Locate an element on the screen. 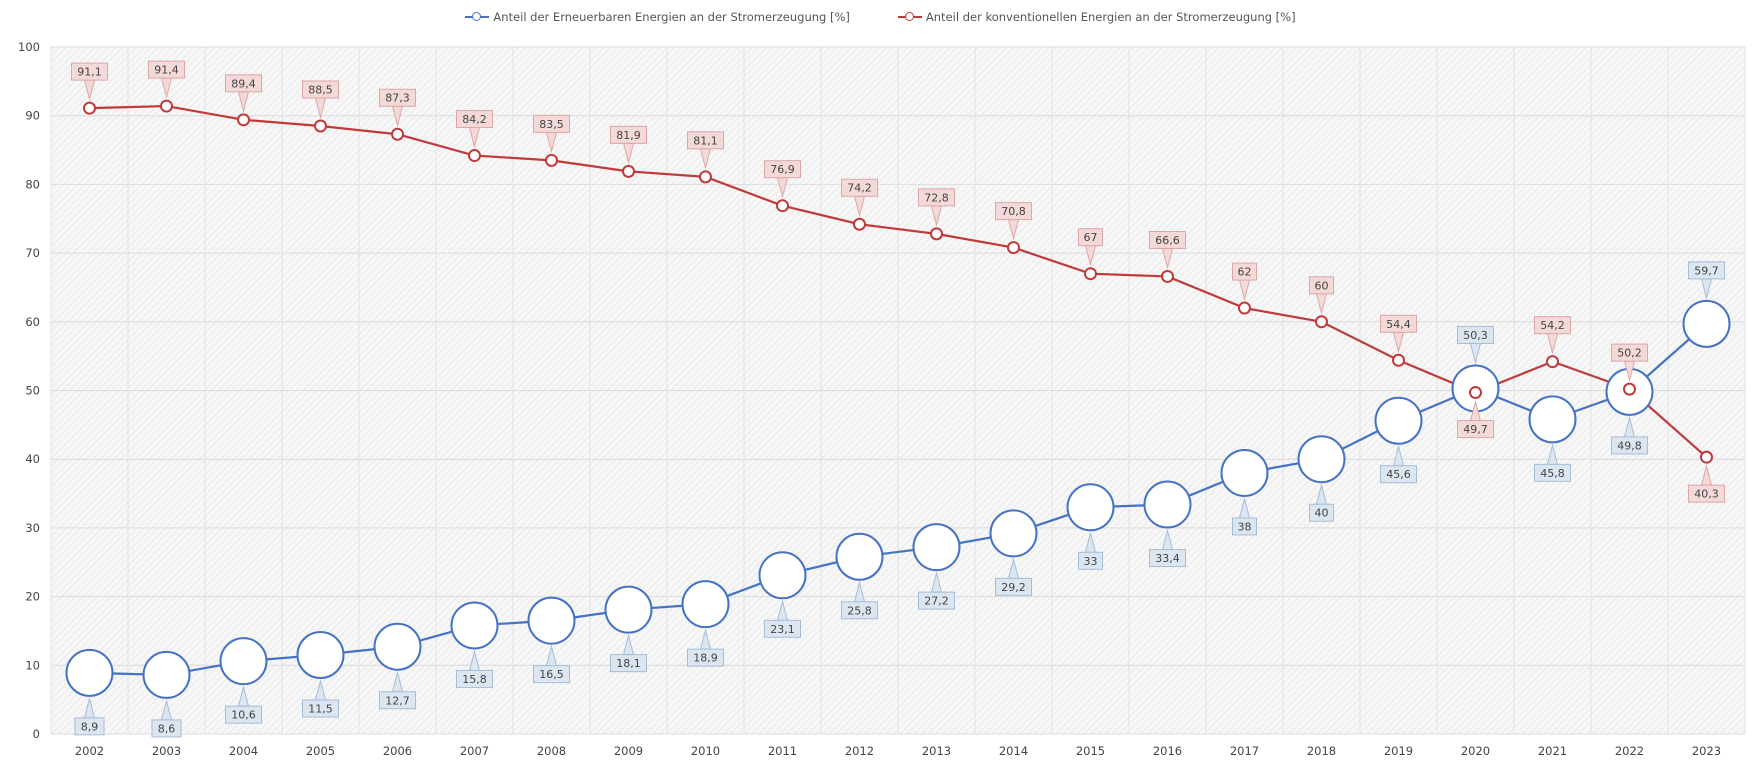 This screenshot has height=761, width=1761. data-label: 50,3 is located at coordinates (1475, 335).